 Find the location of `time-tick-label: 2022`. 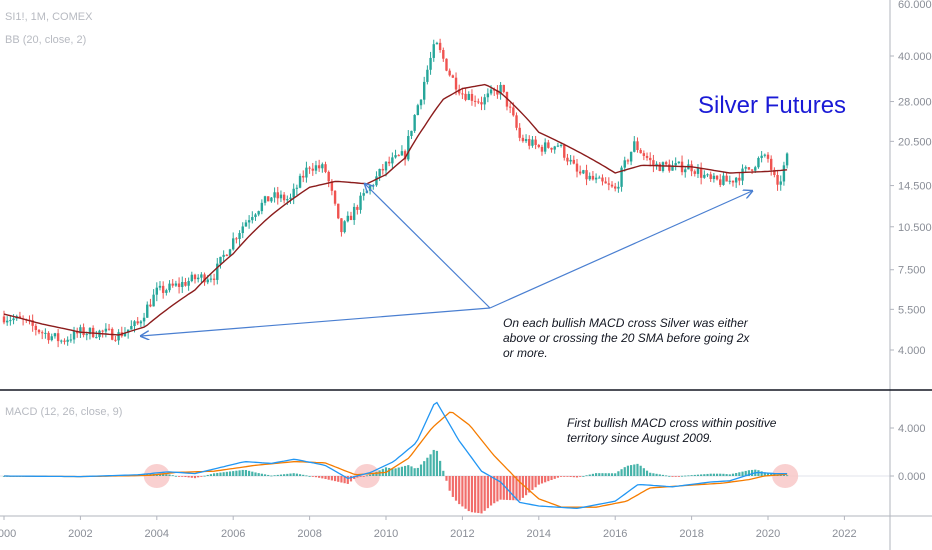

time-tick-label: 2022 is located at coordinates (844, 534).